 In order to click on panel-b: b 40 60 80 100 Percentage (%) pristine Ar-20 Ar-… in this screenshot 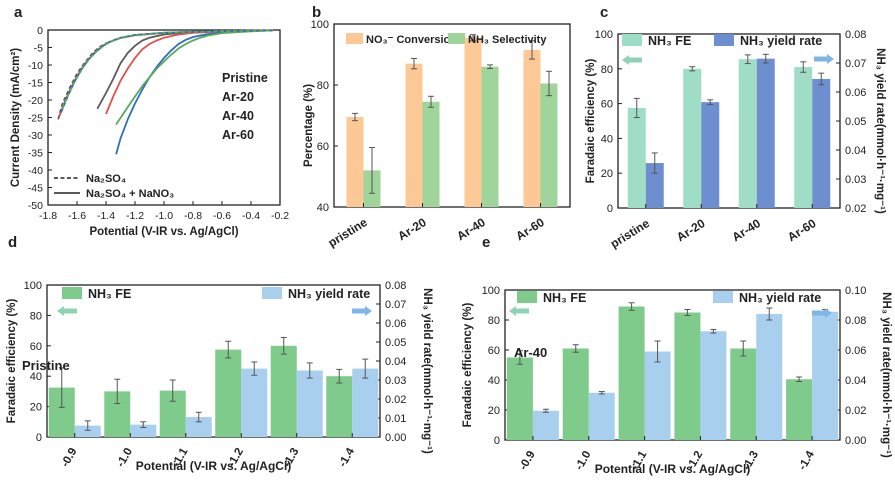, I will do `click(437, 127)`.